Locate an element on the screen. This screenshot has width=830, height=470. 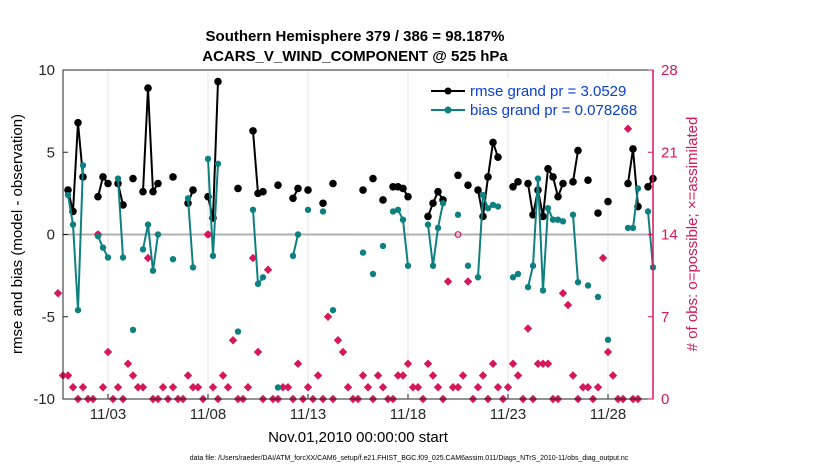
y2-tick-label: 14 is located at coordinates (669, 235).